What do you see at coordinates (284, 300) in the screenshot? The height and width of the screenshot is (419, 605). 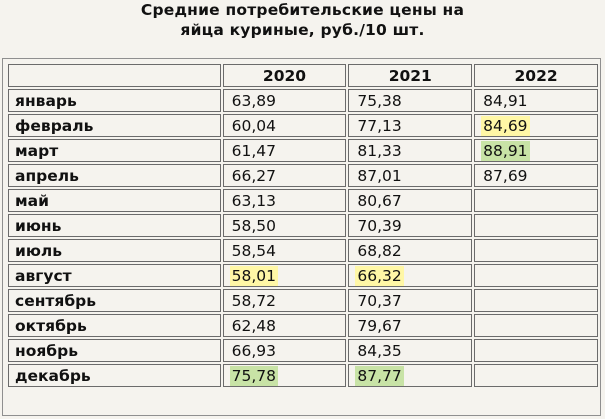 I see `value-cell-2020: 58,72` at bounding box center [284, 300].